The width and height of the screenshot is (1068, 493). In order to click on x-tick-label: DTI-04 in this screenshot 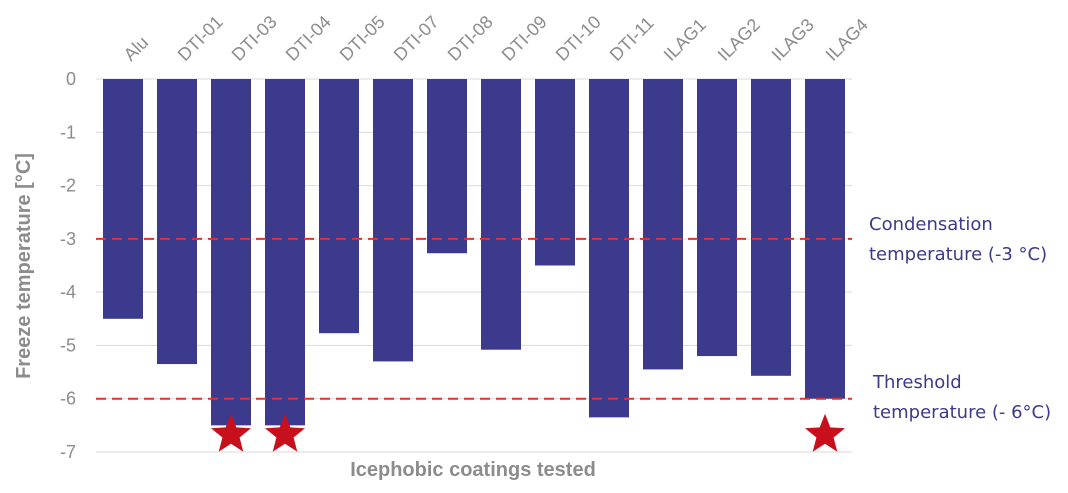, I will do `click(308, 38)`.